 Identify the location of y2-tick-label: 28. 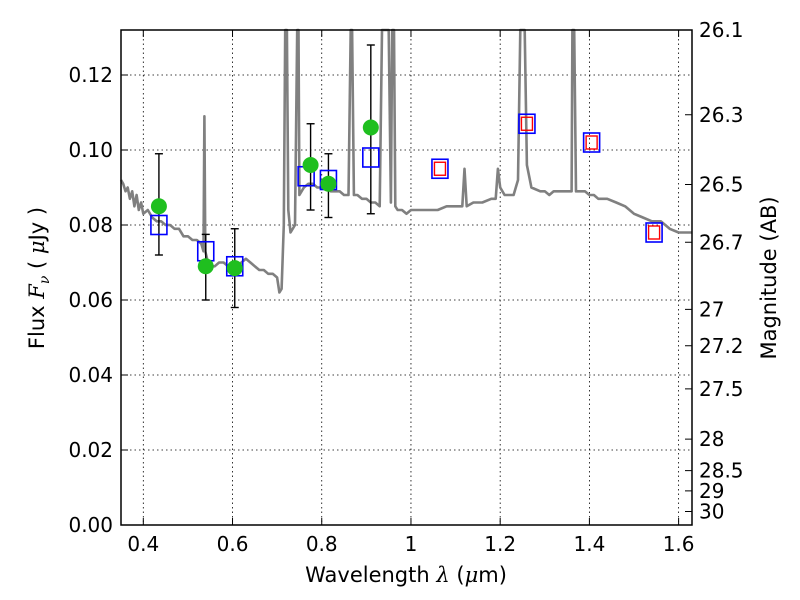
(711, 439).